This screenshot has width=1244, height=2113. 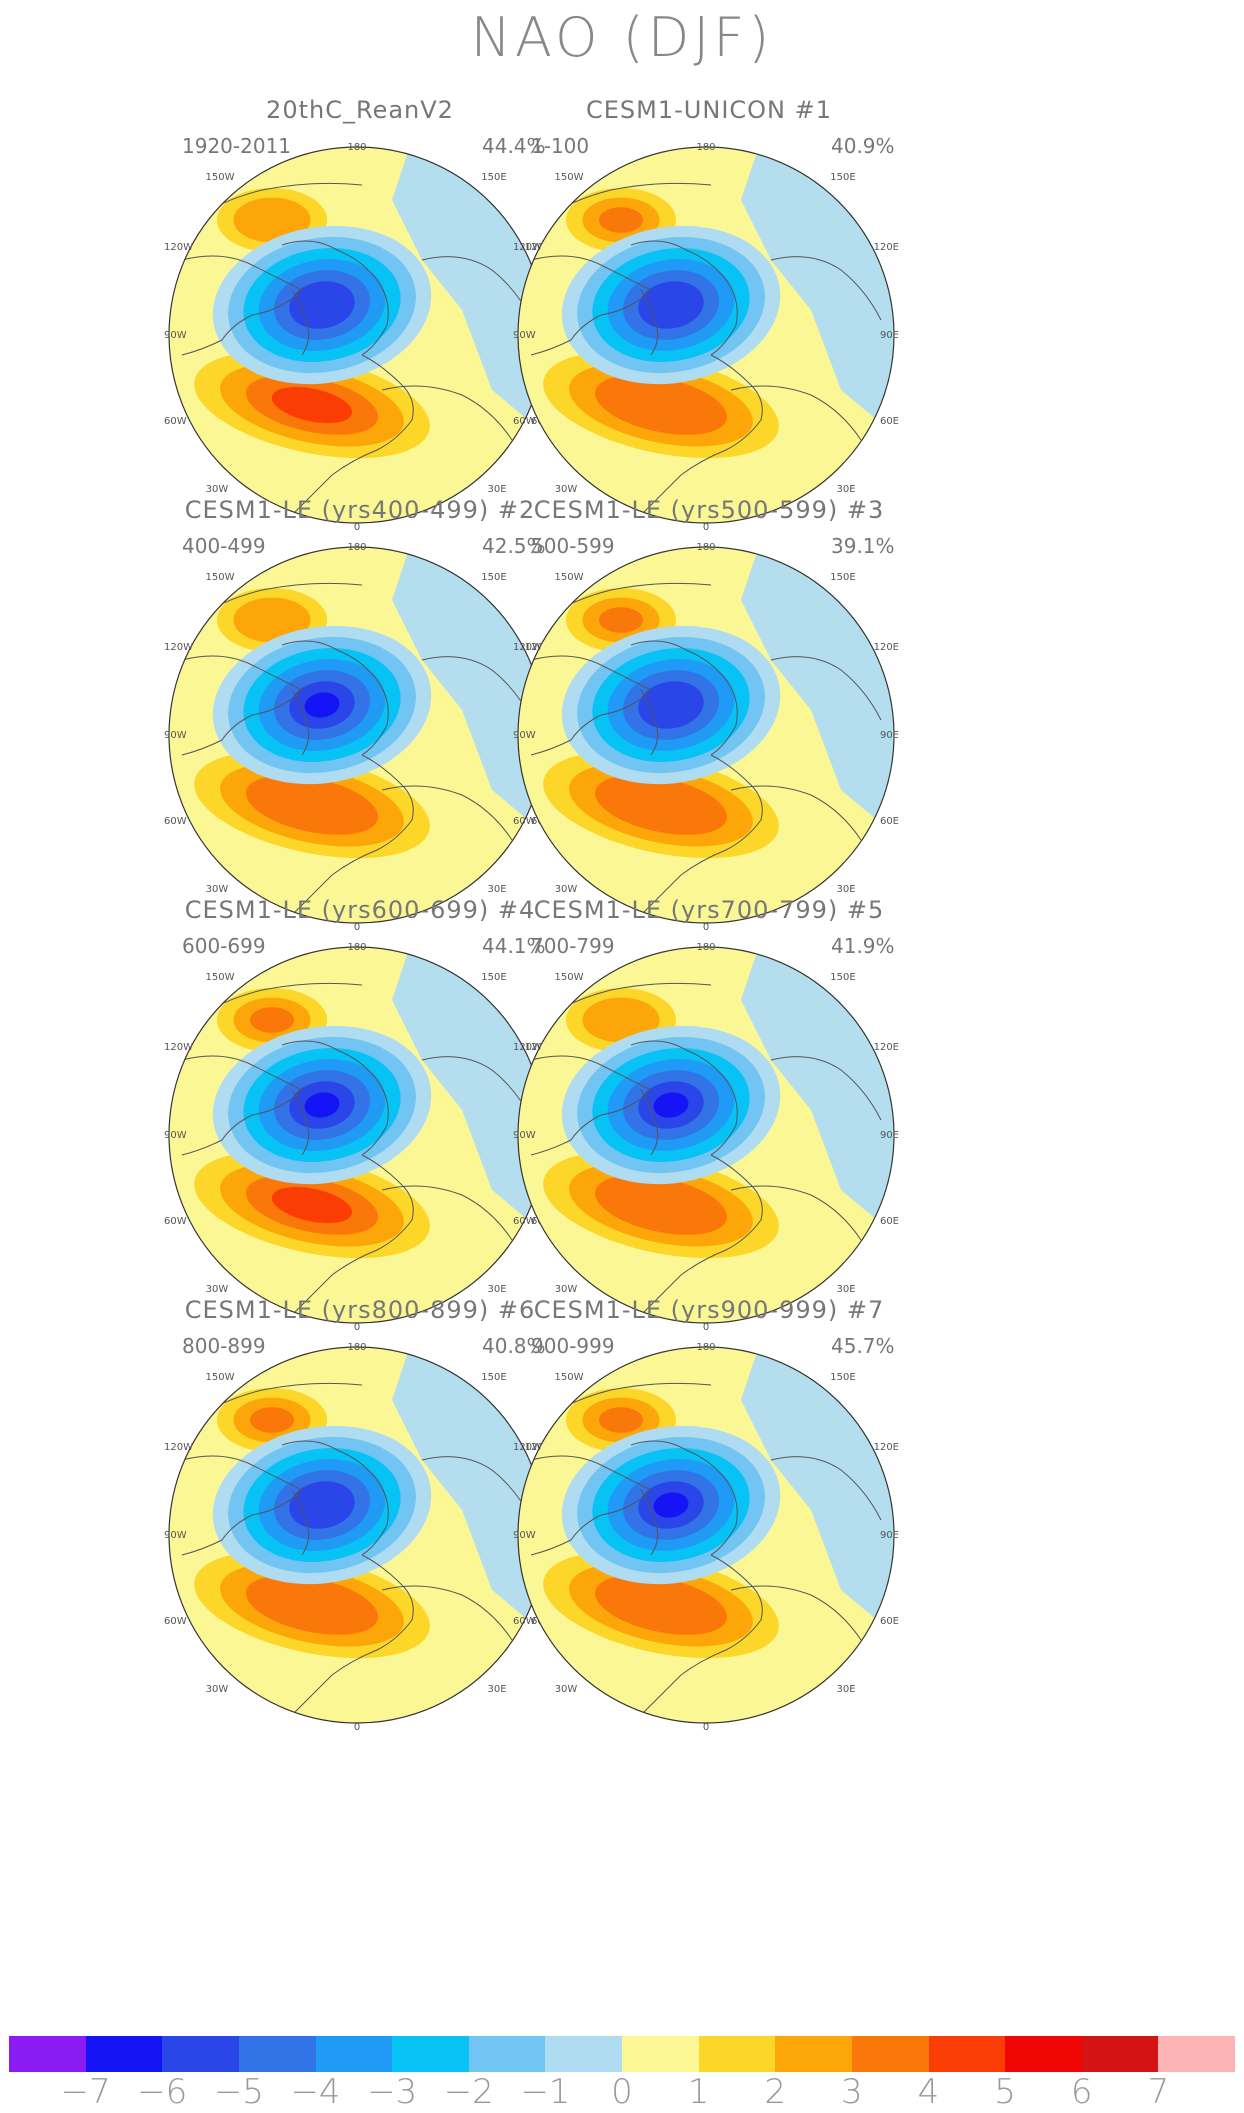 What do you see at coordinates (360, 510) in the screenshot?
I see `panel-title: CESM1-LE (yrs400-499) #2` at bounding box center [360, 510].